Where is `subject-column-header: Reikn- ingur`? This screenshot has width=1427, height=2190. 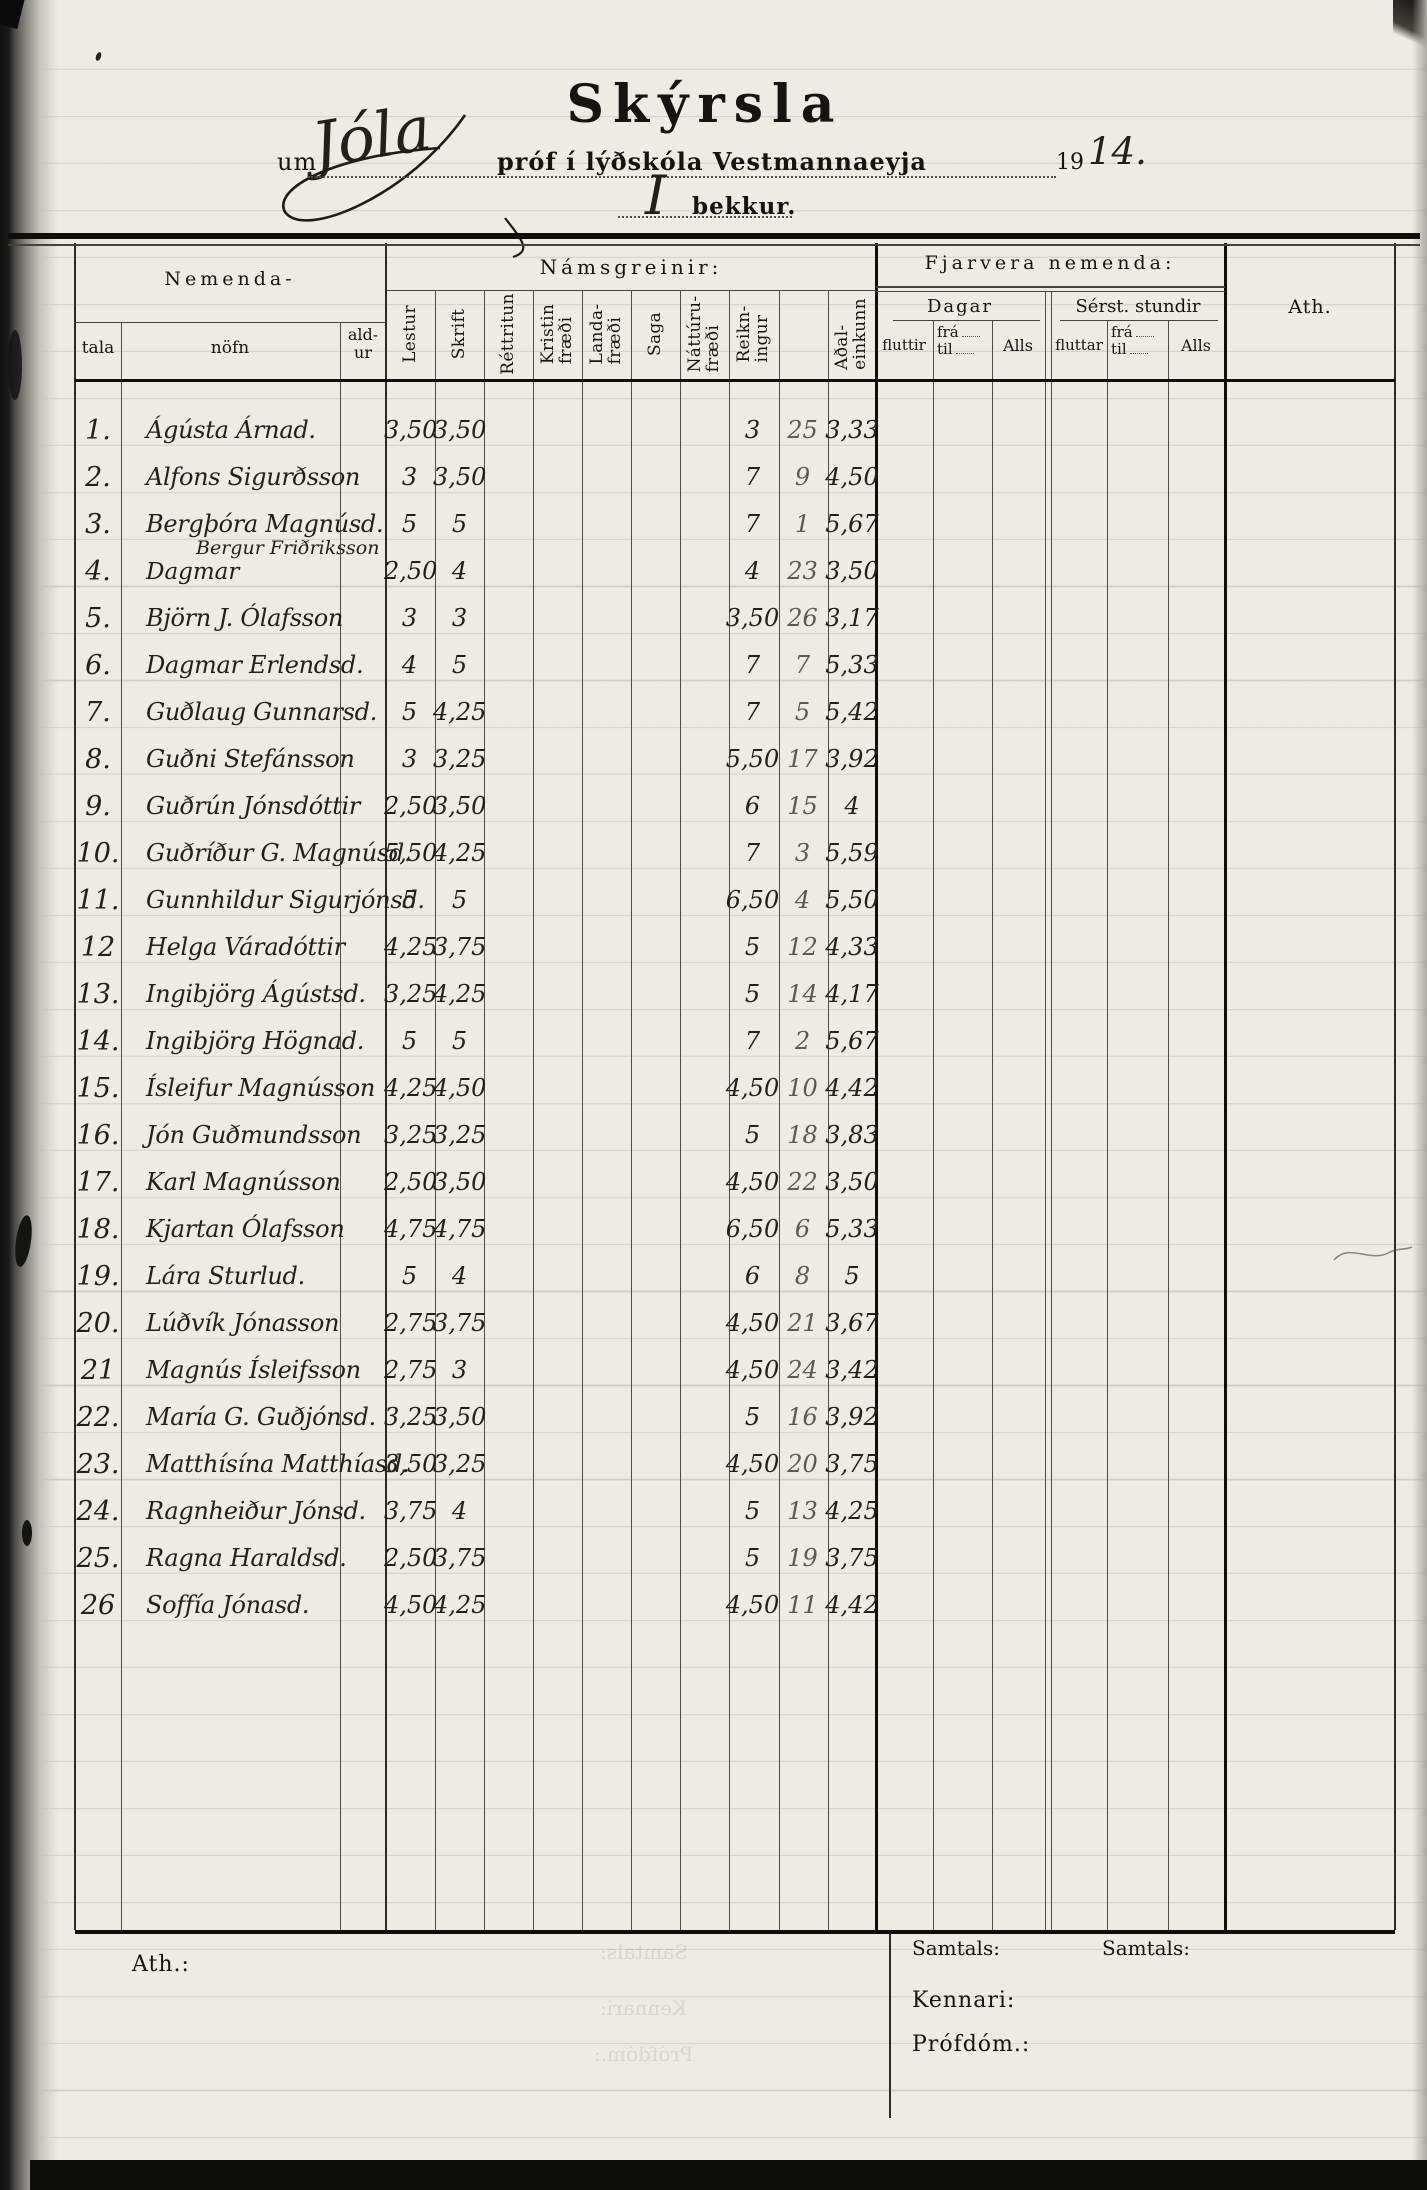 subject-column-header: Reikn- ingur is located at coordinates (753, 333).